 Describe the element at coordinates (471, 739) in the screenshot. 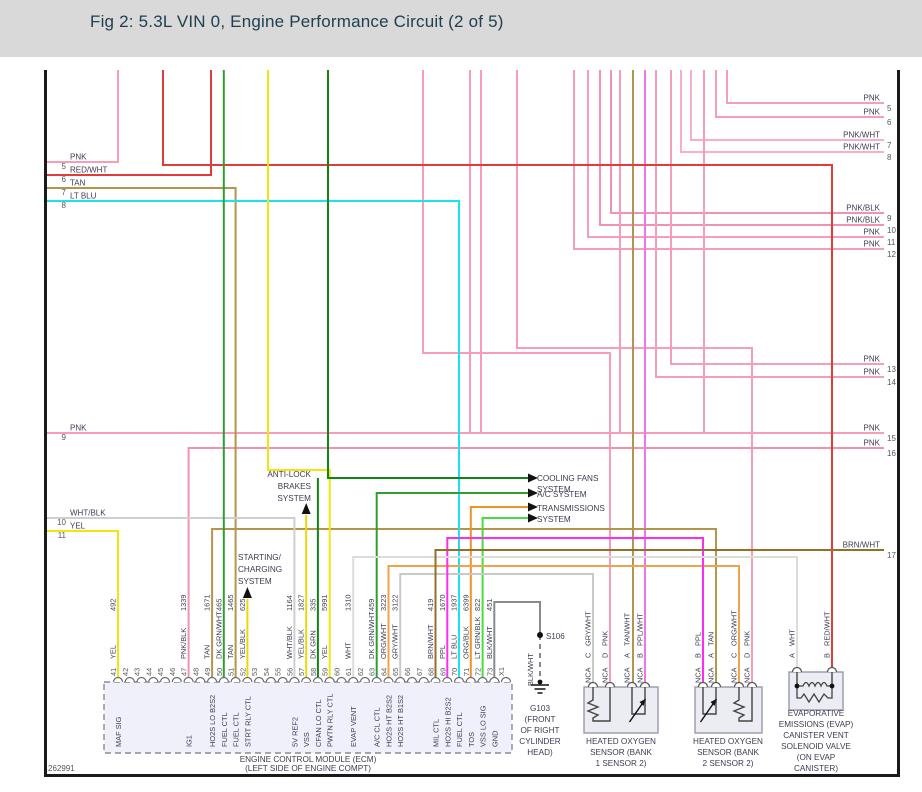

I see `ecm-pin-function: TOS` at that location.